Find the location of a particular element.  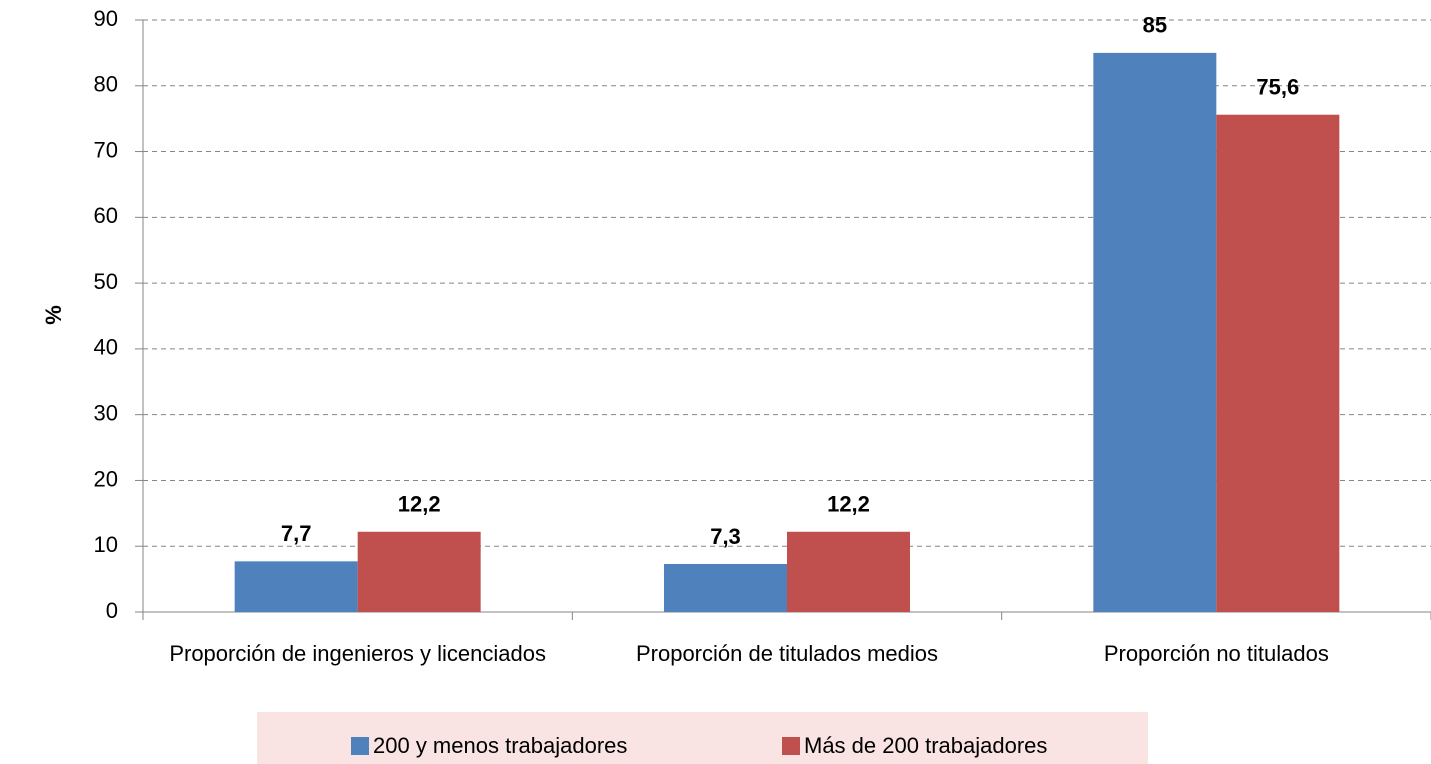

x-tick-label: Proporción no titulados is located at coordinates (1216, 653).